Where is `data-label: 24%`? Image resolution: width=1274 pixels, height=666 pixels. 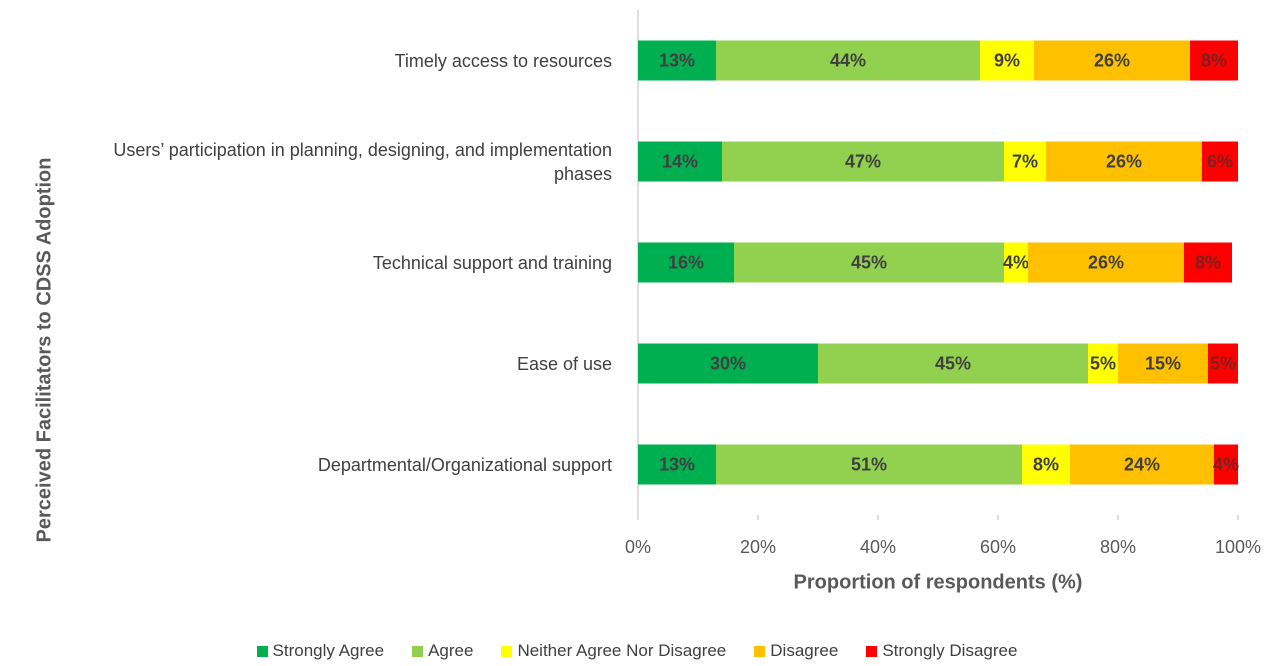 data-label: 24% is located at coordinates (1142, 464).